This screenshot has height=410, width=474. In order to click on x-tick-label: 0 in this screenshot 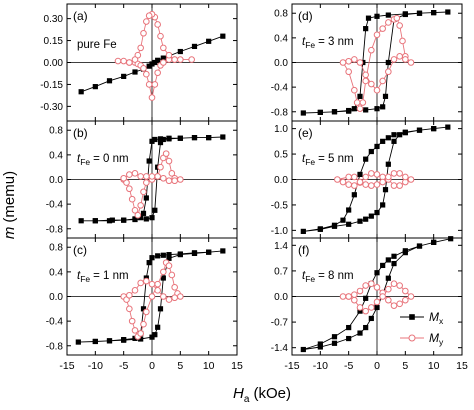, I will do `click(377, 366)`.